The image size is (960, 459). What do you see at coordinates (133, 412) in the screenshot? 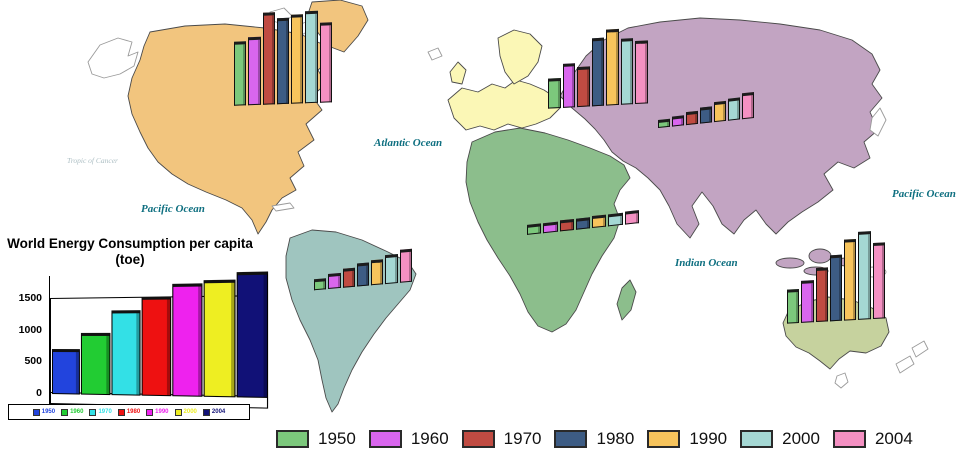
I see `mini-legend-year: 1980` at bounding box center [133, 412].